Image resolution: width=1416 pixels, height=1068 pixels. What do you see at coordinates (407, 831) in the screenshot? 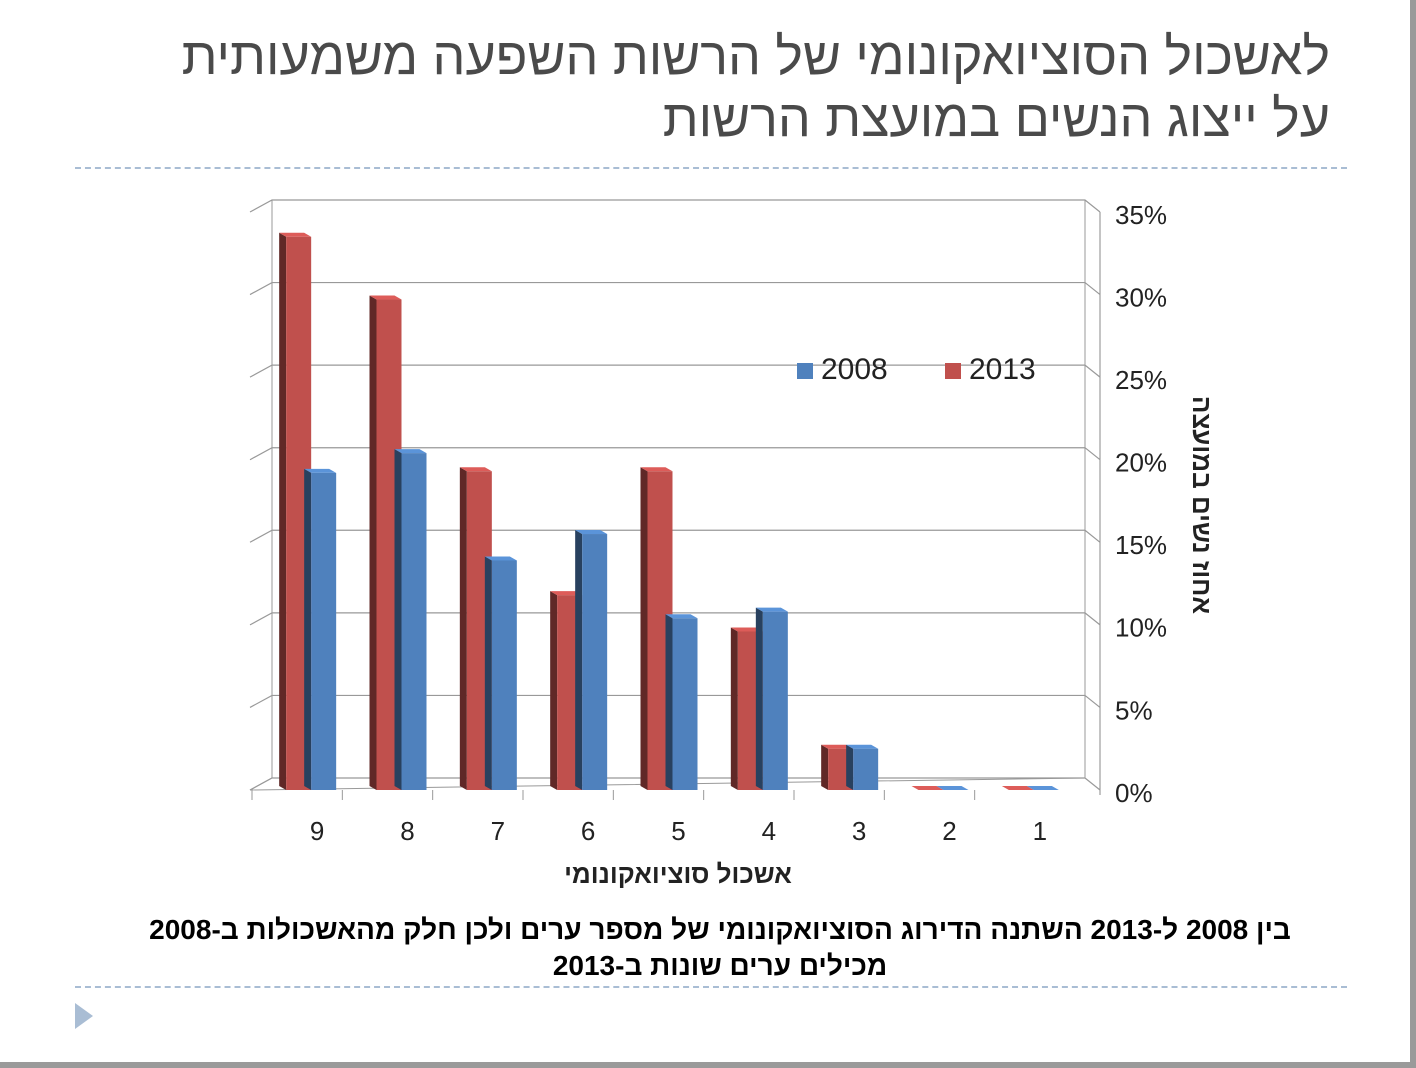
I see `x-tick-label: 8` at bounding box center [407, 831].